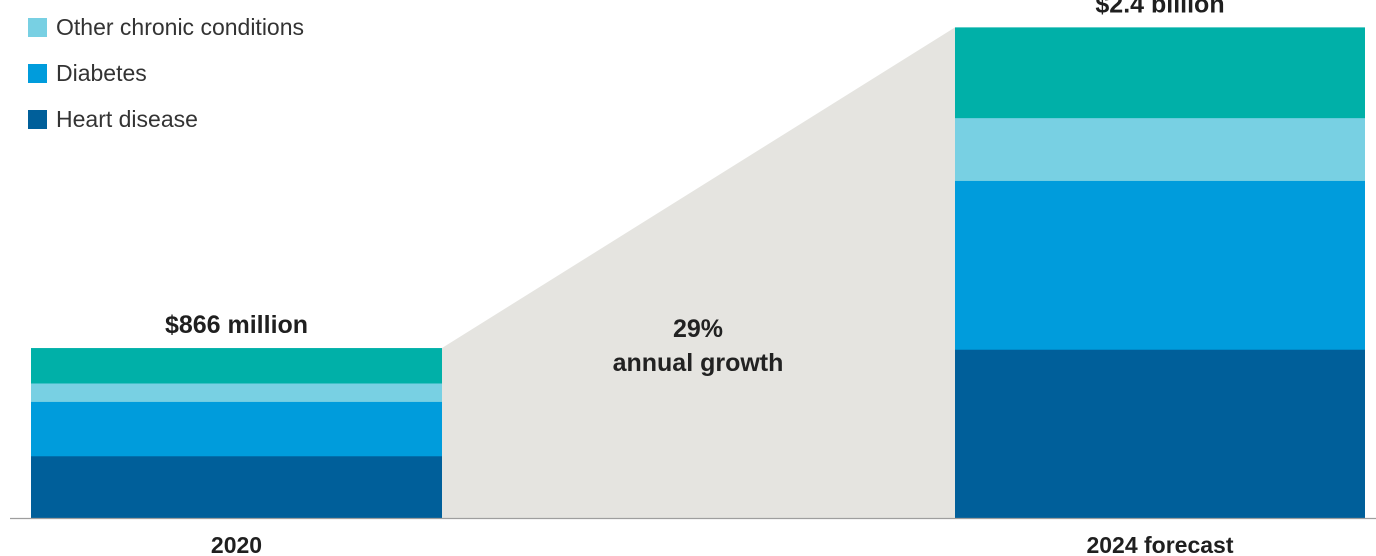  I want to click on x-tick-label-2020: 2020, so click(236, 544).